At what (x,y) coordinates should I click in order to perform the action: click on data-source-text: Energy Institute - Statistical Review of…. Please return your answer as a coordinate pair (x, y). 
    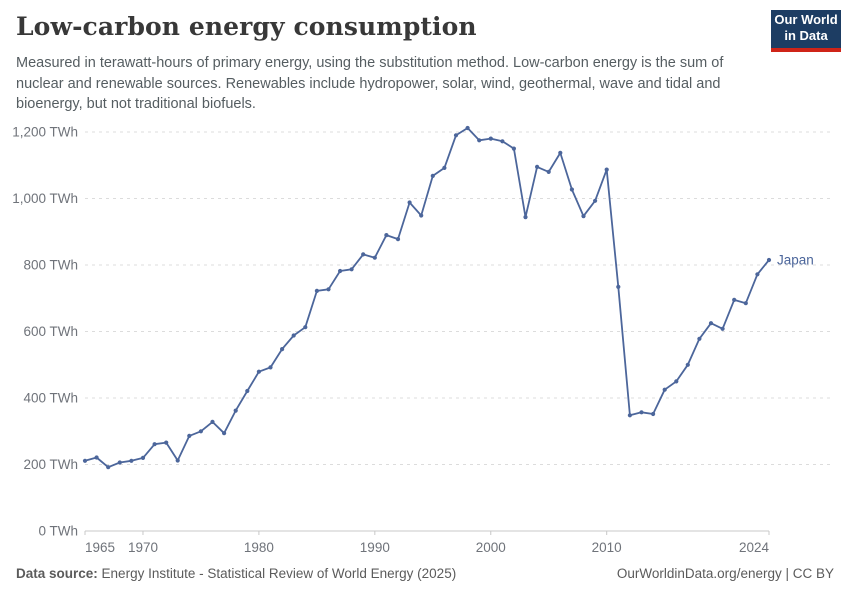
    Looking at the image, I should click on (279, 573).